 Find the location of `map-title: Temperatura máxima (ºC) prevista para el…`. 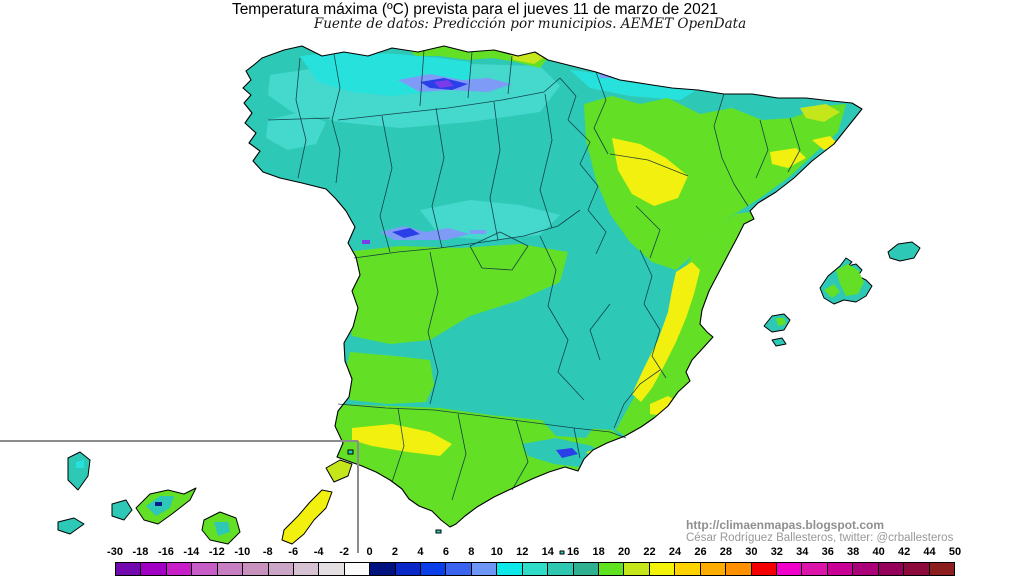

map-title: Temperatura máxima (ºC) prevista para el… is located at coordinates (475, 9).